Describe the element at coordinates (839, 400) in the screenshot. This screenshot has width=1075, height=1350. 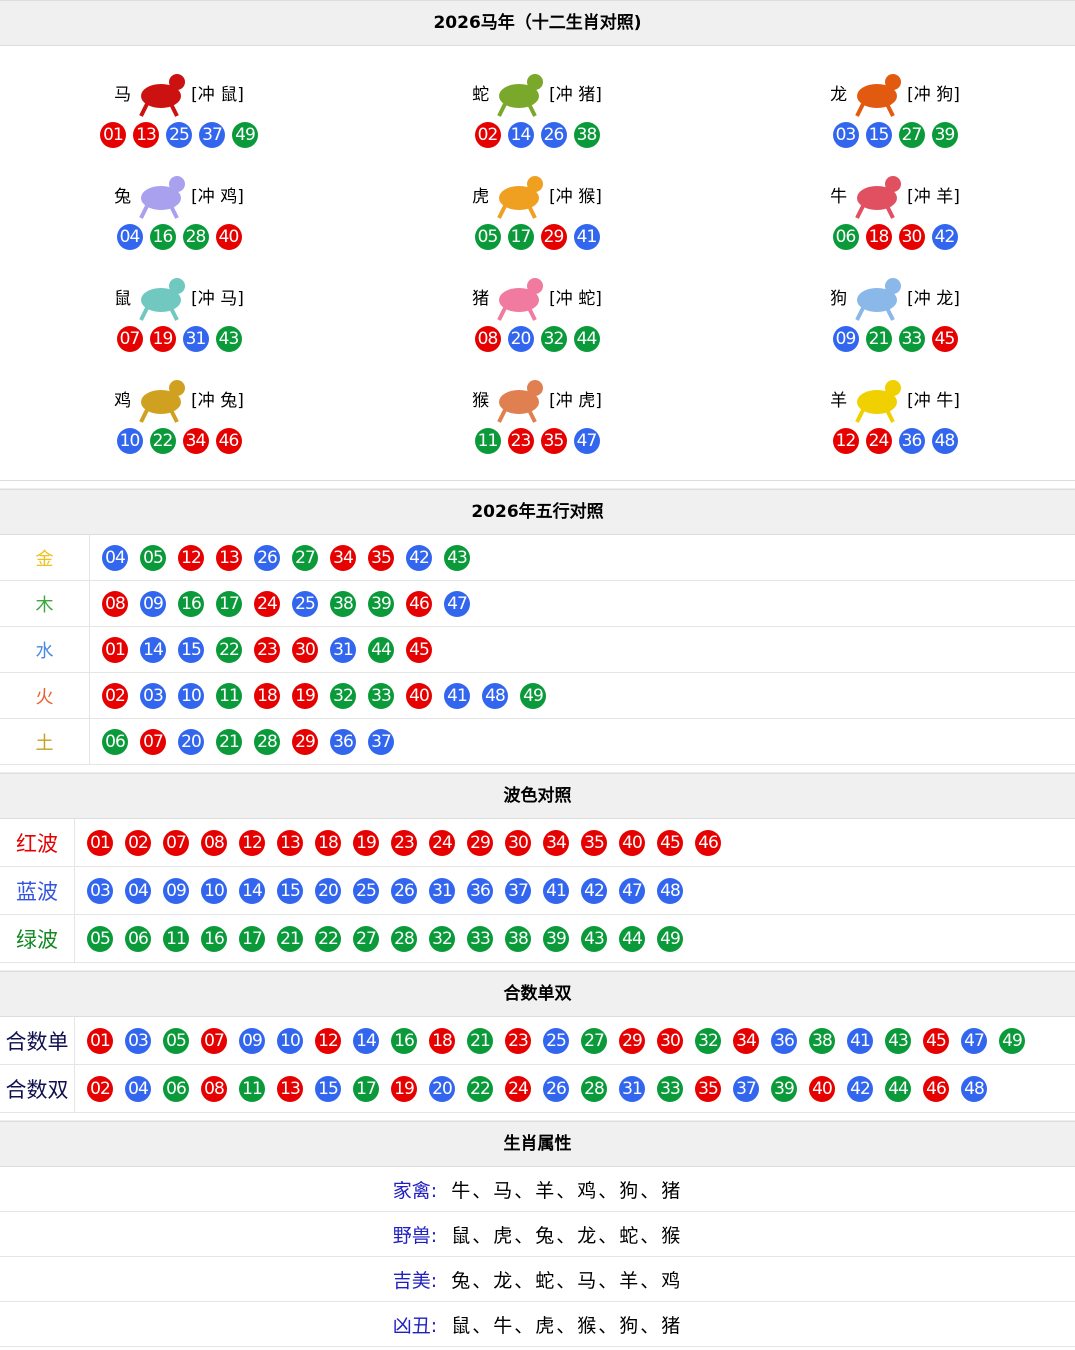
I see `zodiac-name: 羊` at that location.